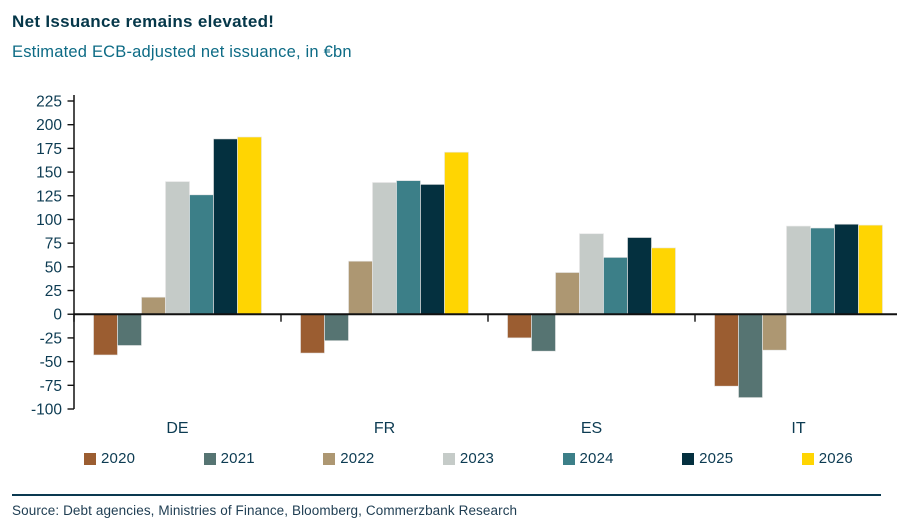 The image size is (897, 525). Describe the element at coordinates (129, 329) in the screenshot. I see `bar-DE-2021` at that location.